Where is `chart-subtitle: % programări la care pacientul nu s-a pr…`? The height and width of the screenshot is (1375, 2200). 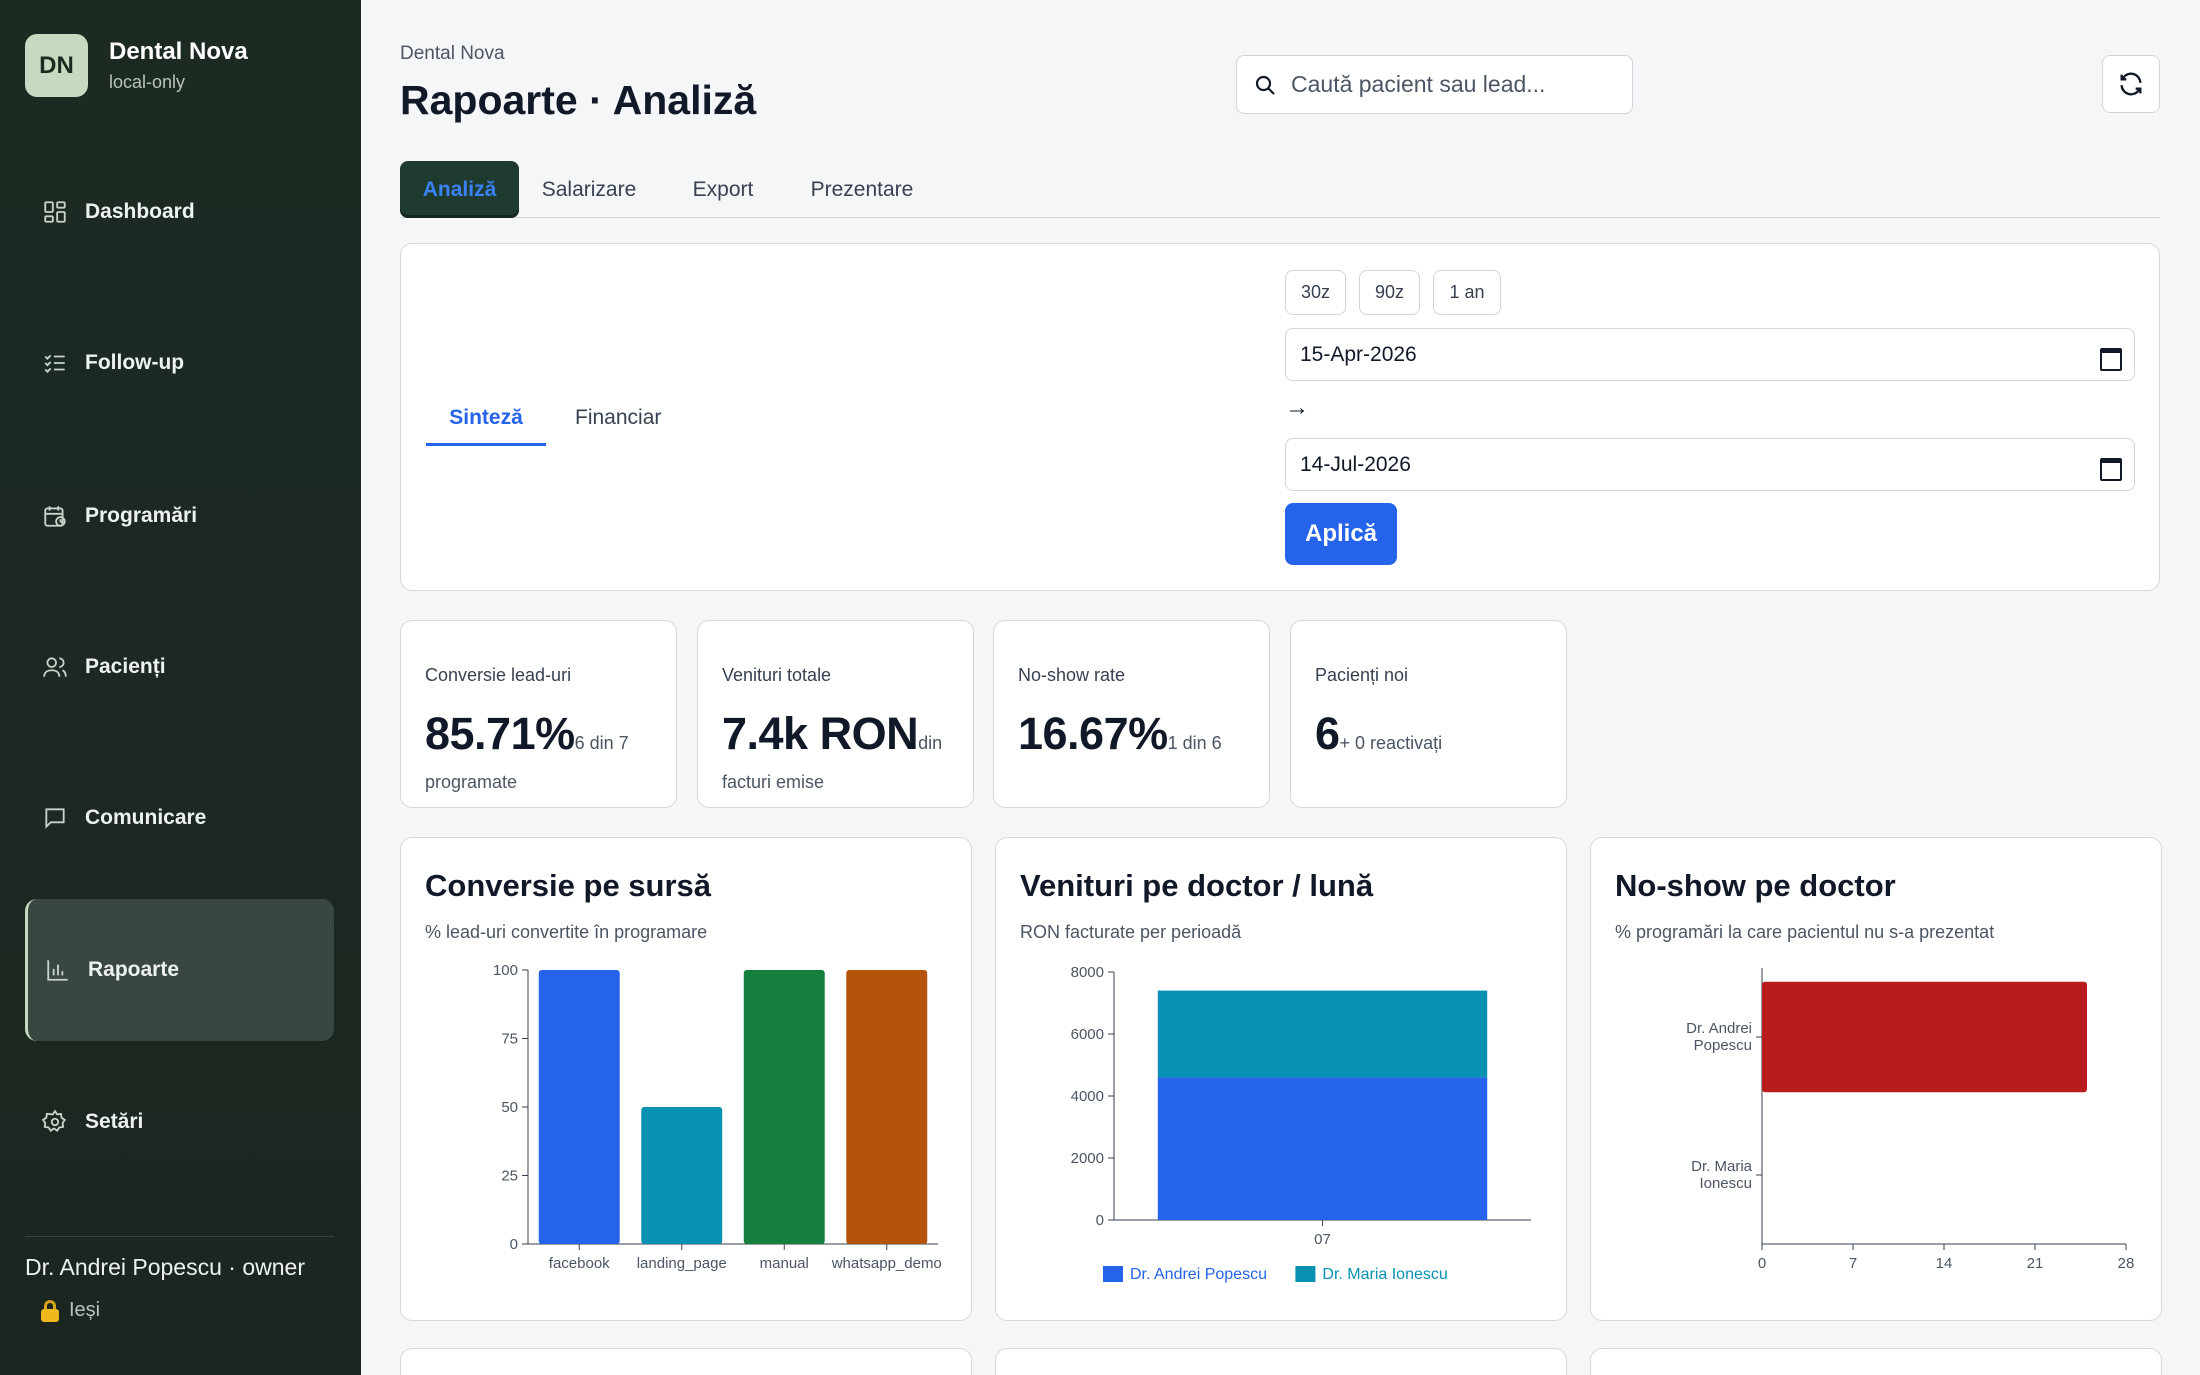 chart-subtitle: % programări la care pacientul nu s-a pr… is located at coordinates (1805, 932).